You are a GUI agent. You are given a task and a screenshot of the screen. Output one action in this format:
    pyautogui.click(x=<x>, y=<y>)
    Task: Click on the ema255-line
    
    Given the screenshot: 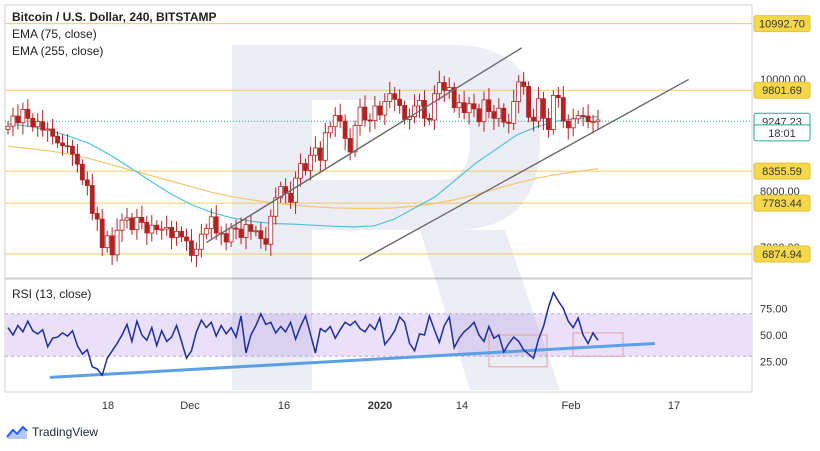 What is the action you would take?
    pyautogui.click(x=303, y=177)
    